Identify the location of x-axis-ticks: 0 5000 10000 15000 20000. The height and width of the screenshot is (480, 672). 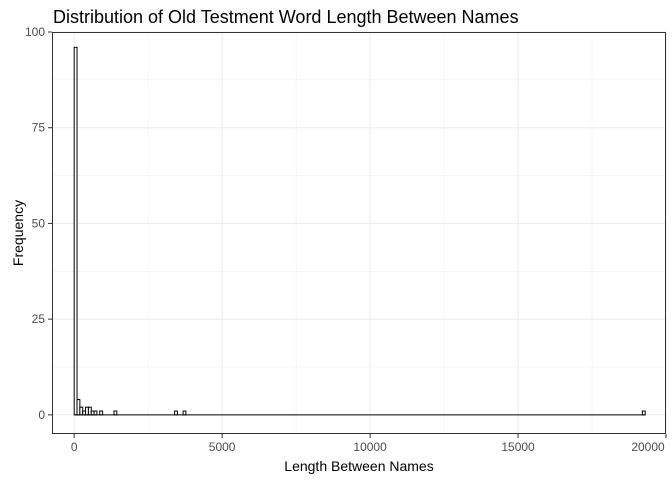
(369, 444).